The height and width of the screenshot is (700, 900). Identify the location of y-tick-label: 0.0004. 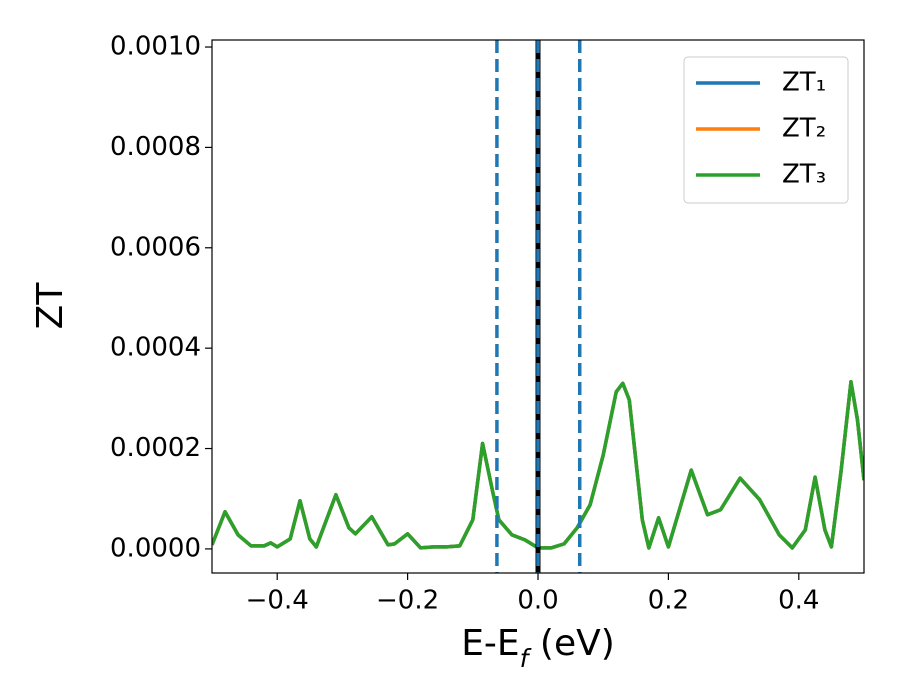
(155, 348).